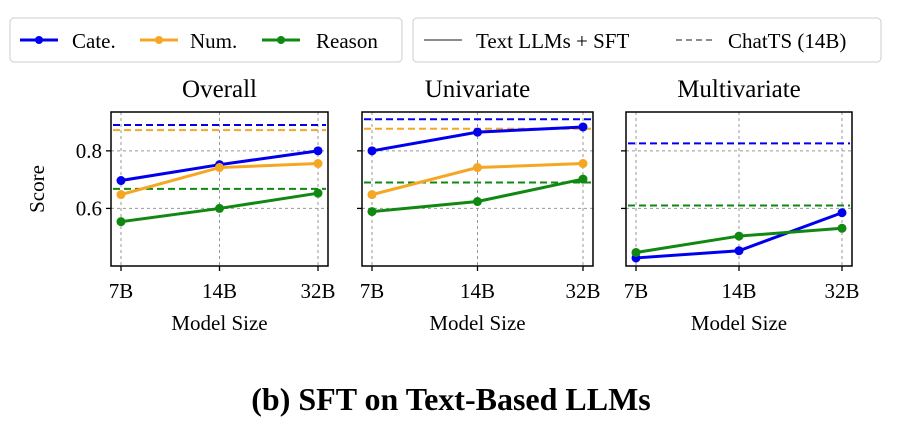 The image size is (902, 435). Describe the element at coordinates (347, 41) in the screenshot. I see `legend-label-reason: Reason` at that location.